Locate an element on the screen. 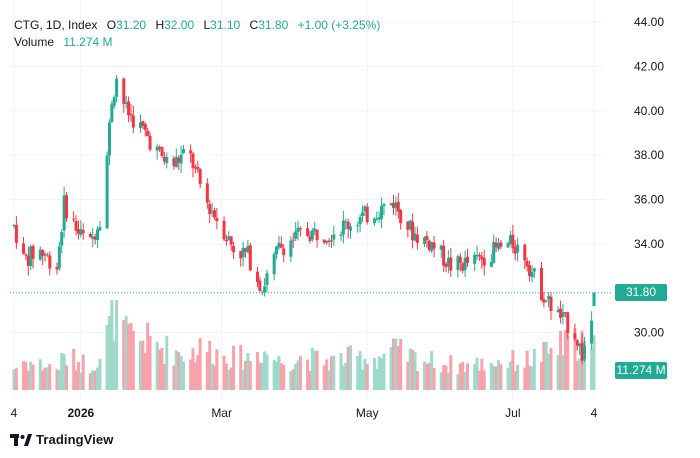 The width and height of the screenshot is (700, 458). legend-low-key: L is located at coordinates (207, 25).